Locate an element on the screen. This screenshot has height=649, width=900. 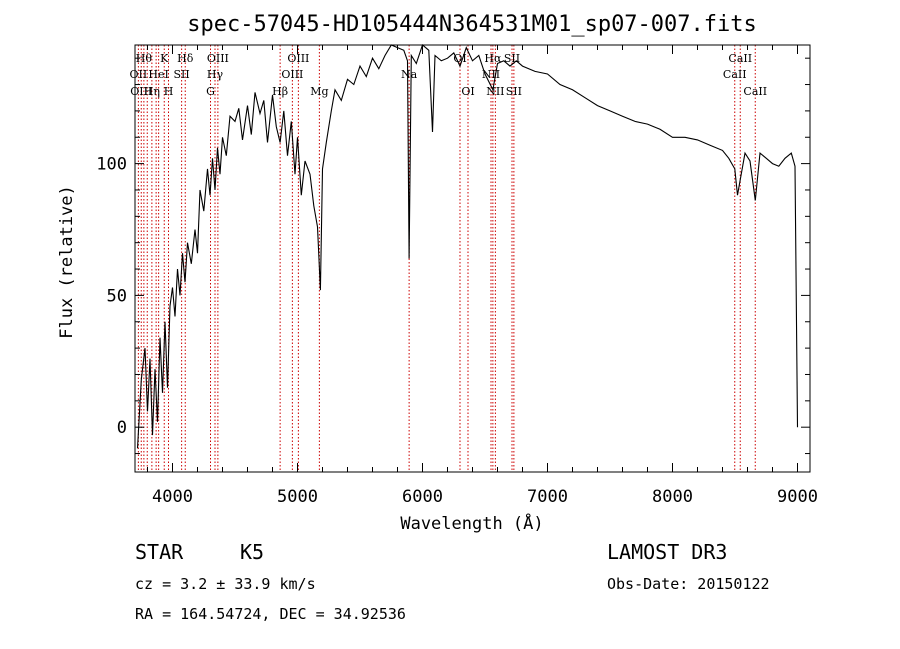
line-label: Hβ is located at coordinates (280, 91).